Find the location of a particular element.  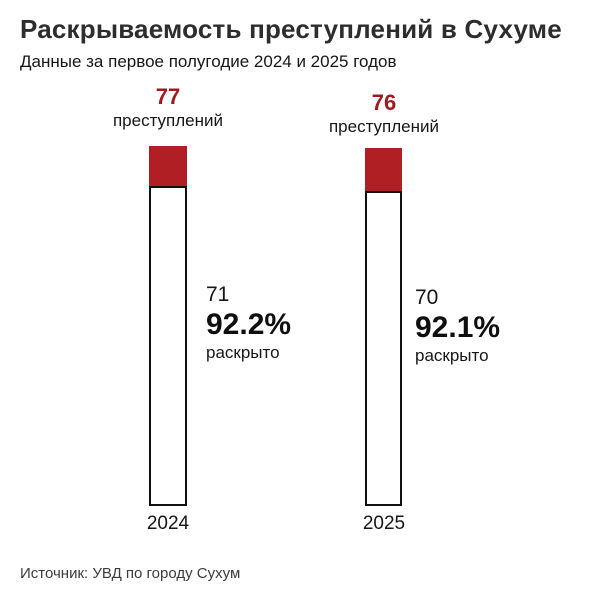

solved-caption-2025: раскрыто is located at coordinates (452, 355).